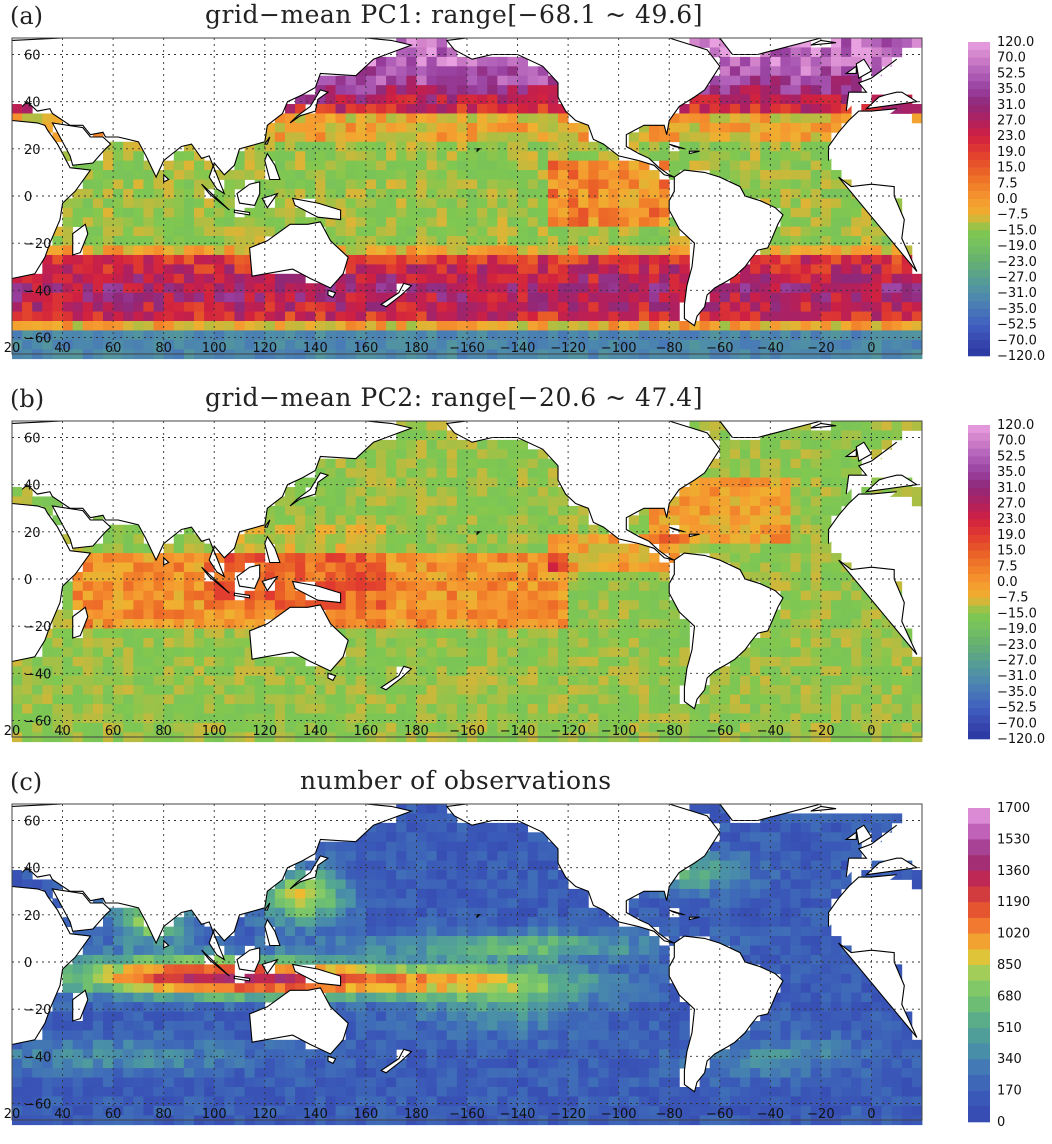 This screenshot has height=1144, width=1052. Describe the element at coordinates (1007, 582) in the screenshot. I see `colorbar-label: 0.0` at that location.